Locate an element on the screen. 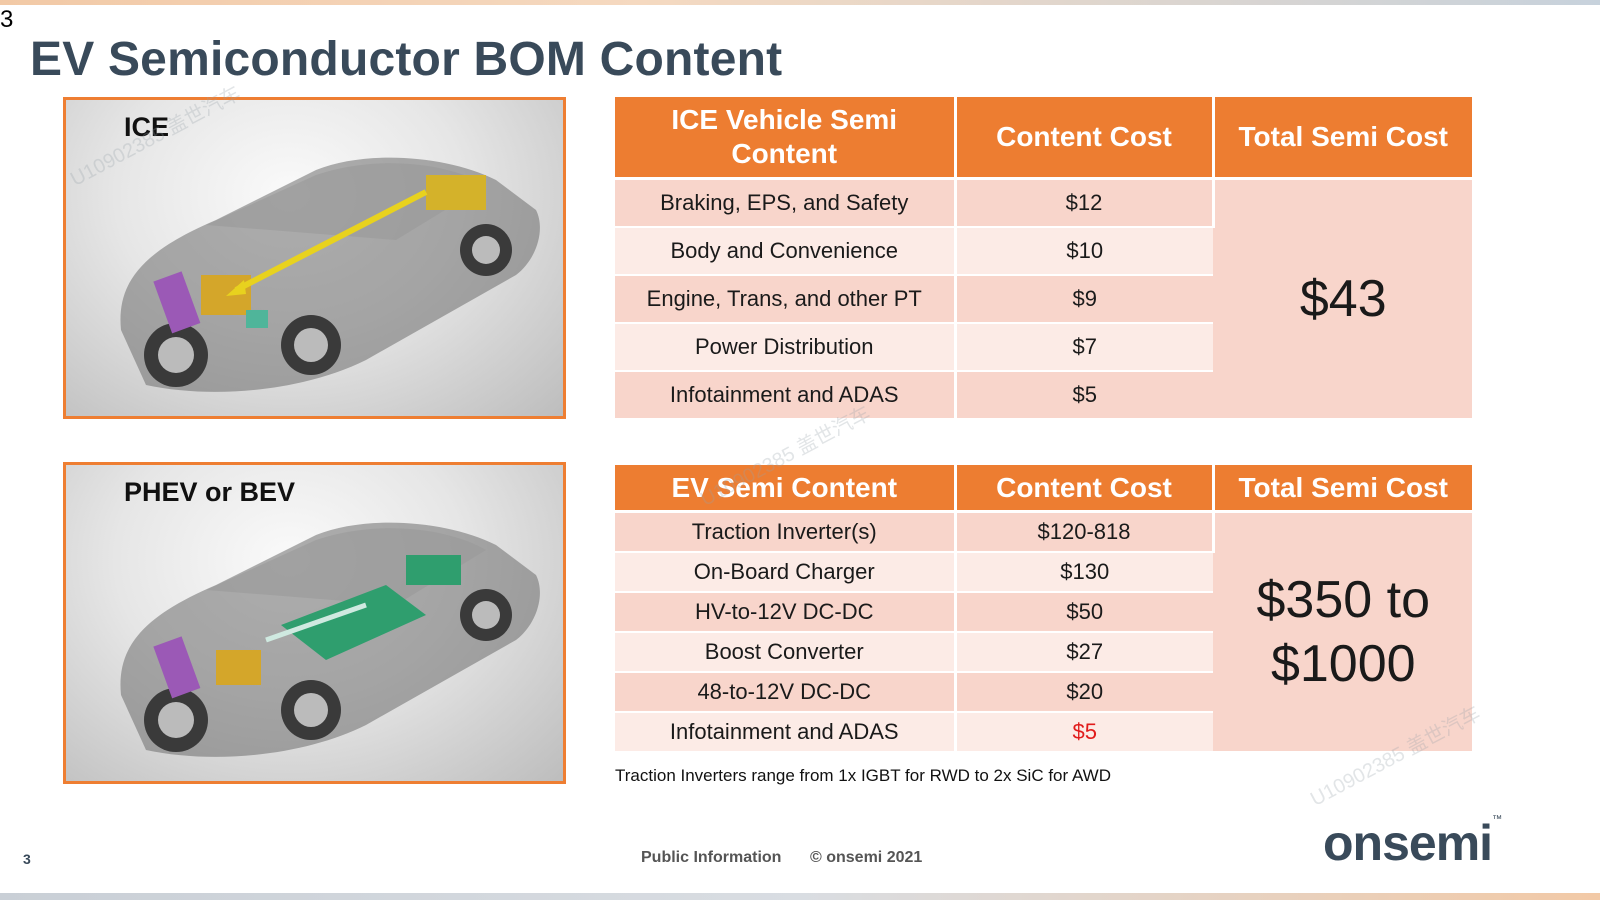 The image size is (1600, 900). ev-total-cost: $350 to $1000 is located at coordinates (1342, 632).